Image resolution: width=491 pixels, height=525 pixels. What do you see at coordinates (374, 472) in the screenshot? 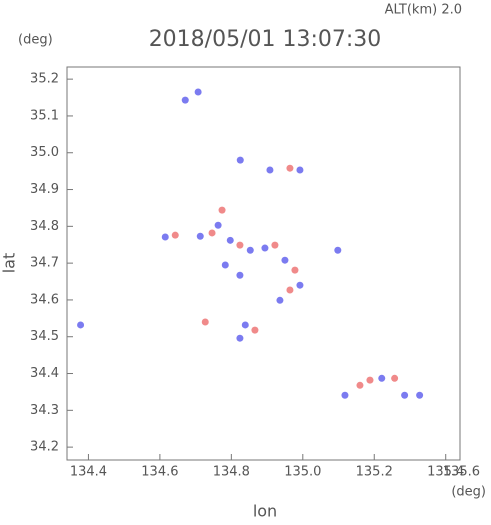
I see `x-tick-label: 135.2` at bounding box center [374, 472].